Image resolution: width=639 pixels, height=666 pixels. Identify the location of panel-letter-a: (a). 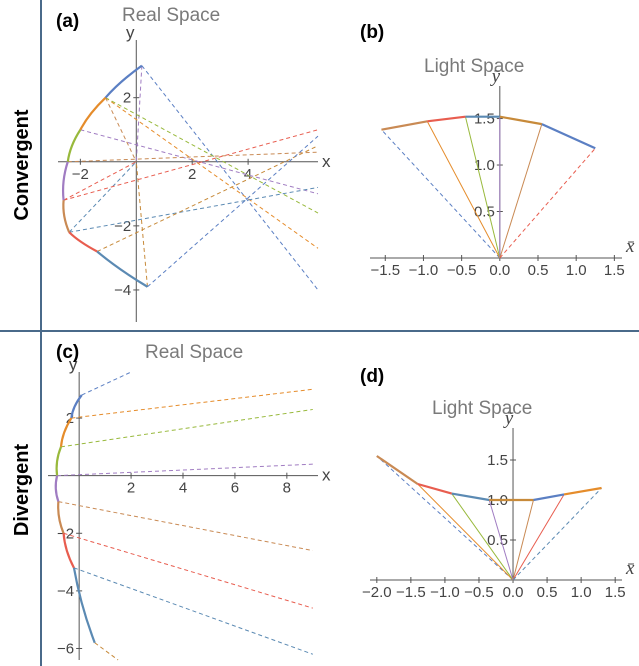
(67, 21).